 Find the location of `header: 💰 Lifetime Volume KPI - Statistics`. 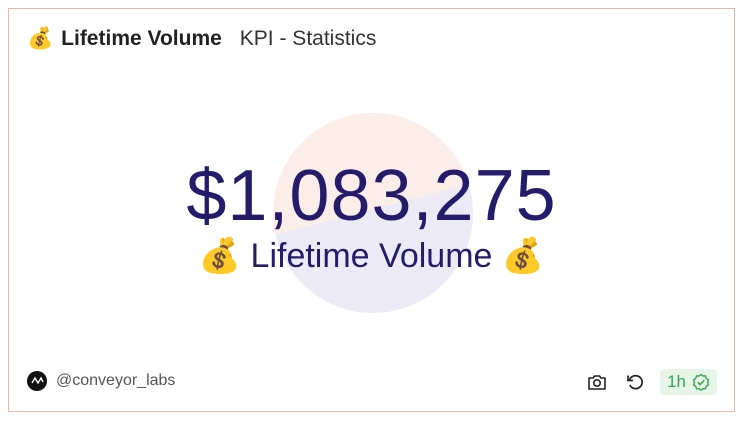

header: 💰 Lifetime Volume KPI - Statistics is located at coordinates (201, 39).